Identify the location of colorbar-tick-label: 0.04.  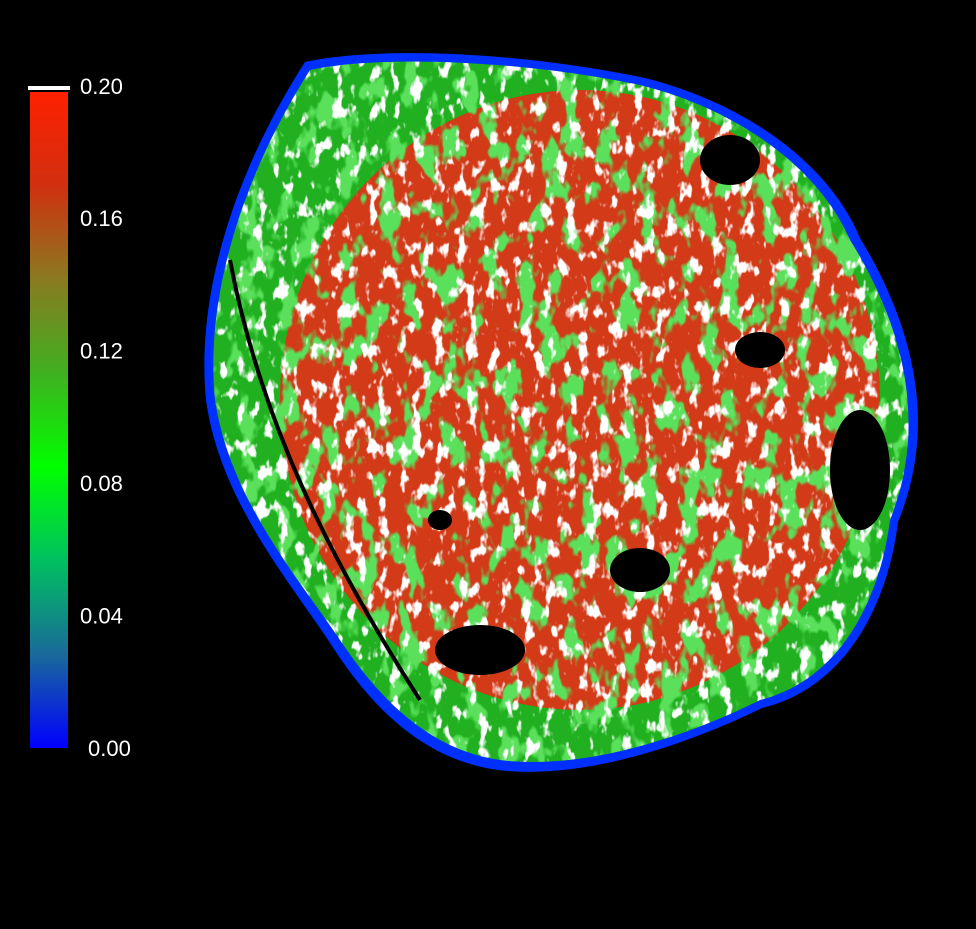
(101, 615).